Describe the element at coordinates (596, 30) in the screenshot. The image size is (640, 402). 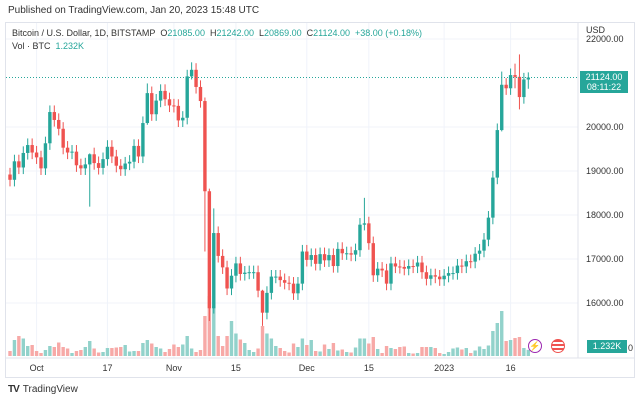
I see `currency-label: USD` at that location.